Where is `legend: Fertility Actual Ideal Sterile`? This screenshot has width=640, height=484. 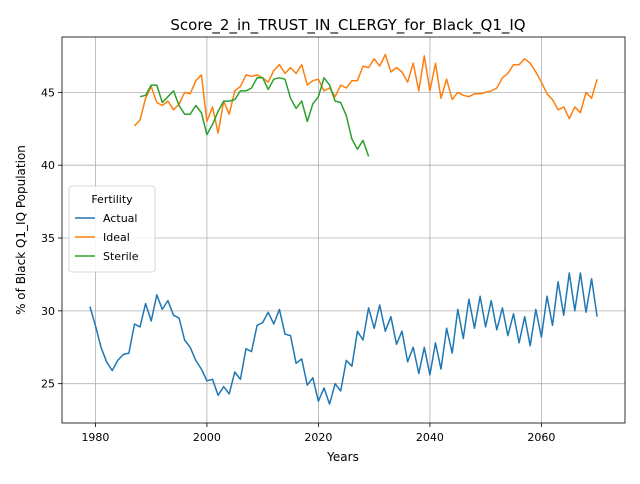
legend: Fertility Actual Ideal Sterile is located at coordinates (112, 229).